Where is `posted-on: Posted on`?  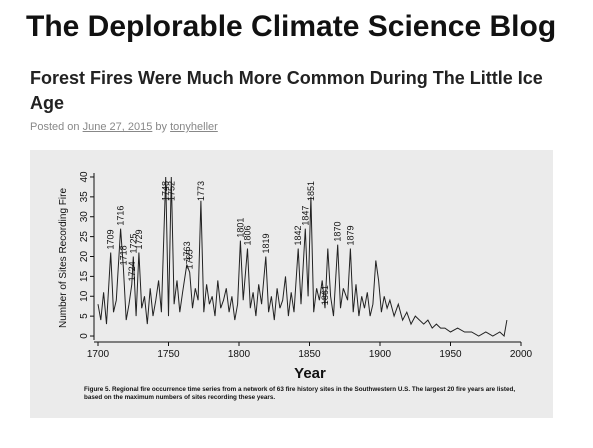
posted-on: Posted on is located at coordinates (55, 127).